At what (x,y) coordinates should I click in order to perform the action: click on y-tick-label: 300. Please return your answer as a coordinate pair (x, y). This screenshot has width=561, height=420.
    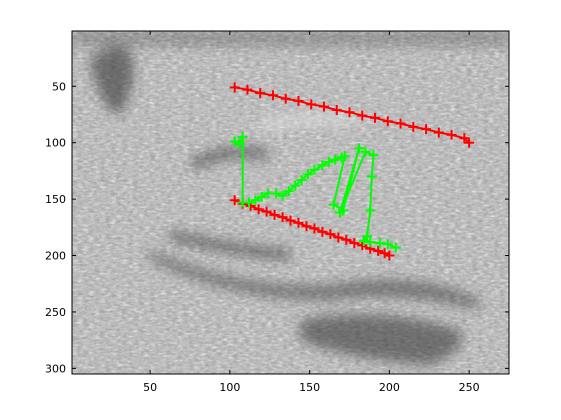
    Looking at the image, I should click on (55, 368).